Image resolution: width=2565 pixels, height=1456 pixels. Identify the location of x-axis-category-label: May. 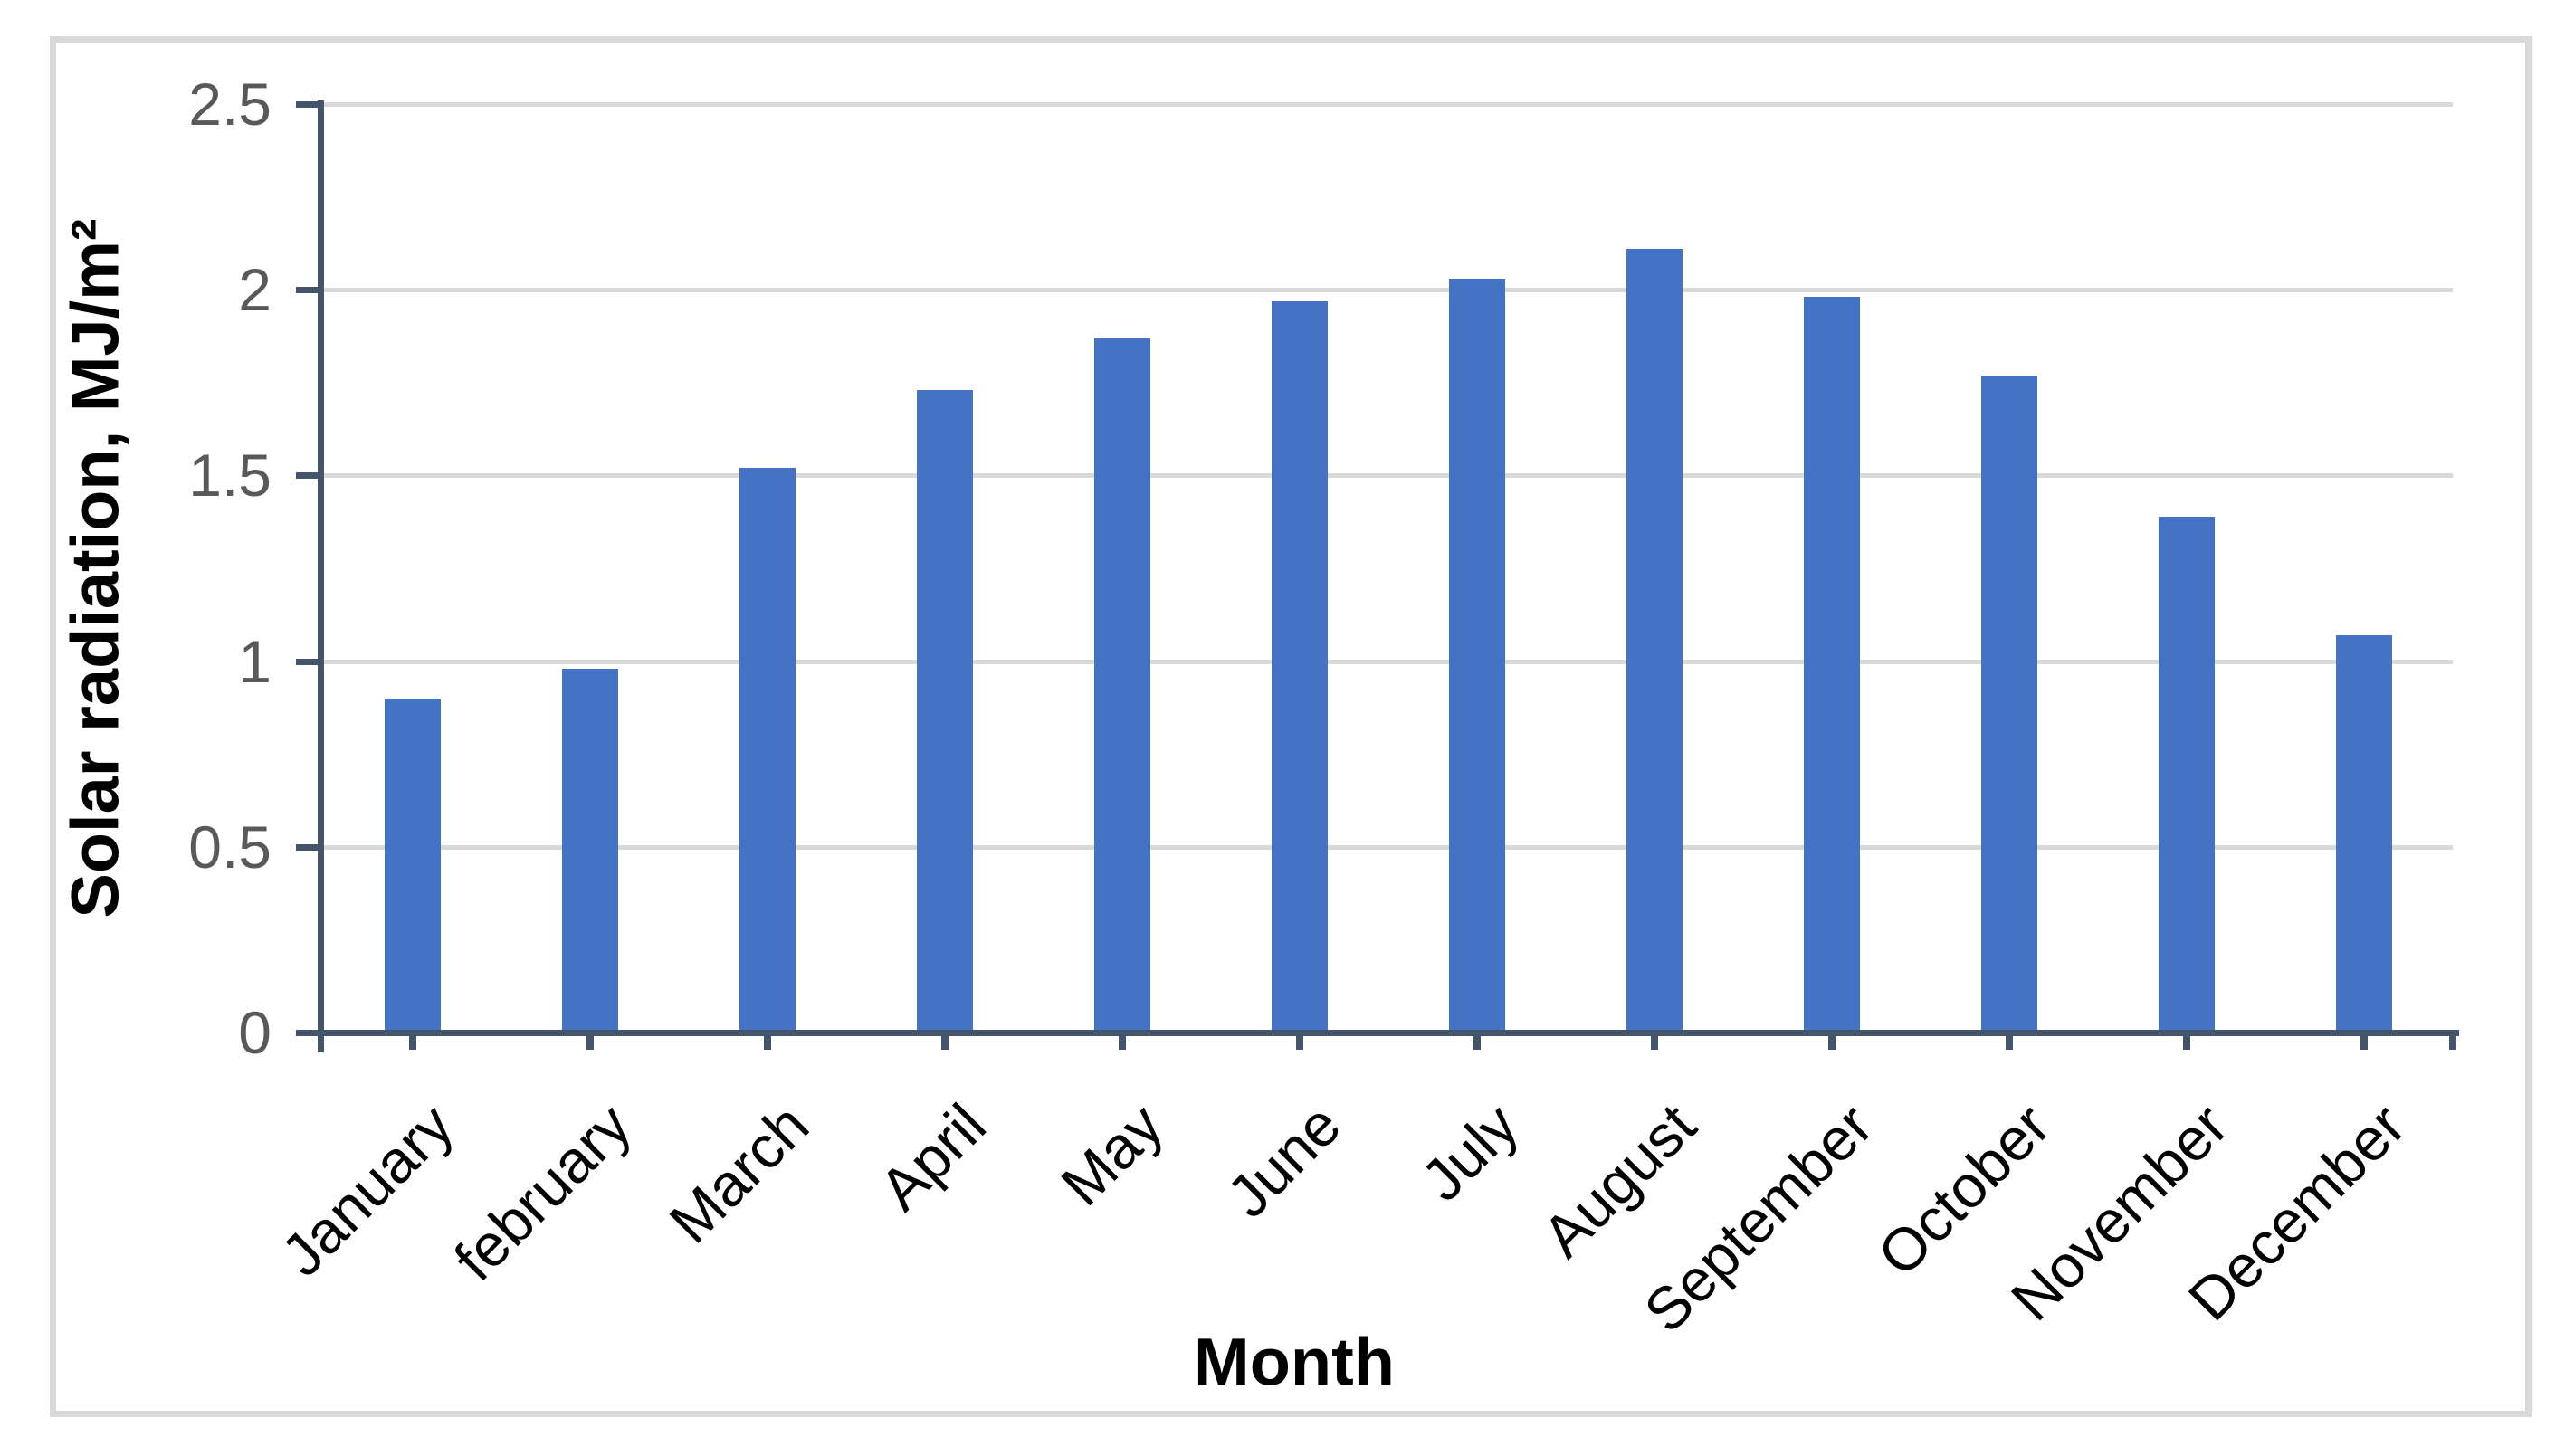
(1112, 1155).